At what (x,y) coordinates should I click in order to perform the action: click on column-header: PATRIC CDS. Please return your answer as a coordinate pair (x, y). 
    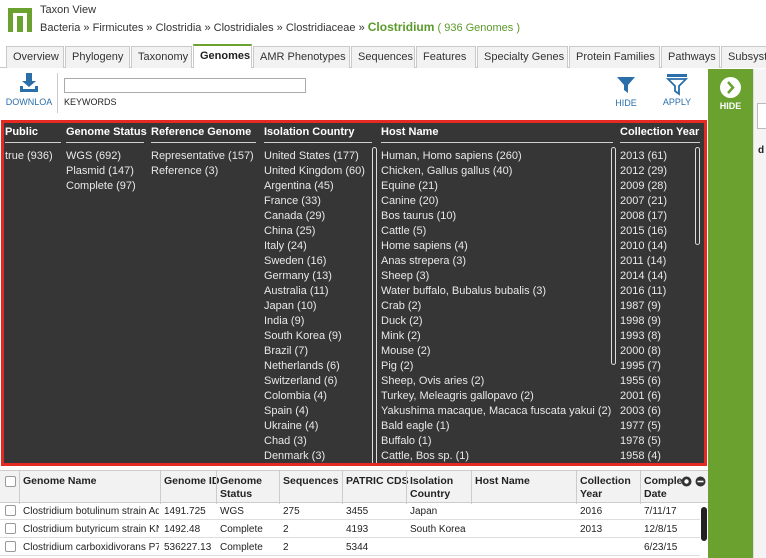
    Looking at the image, I should click on (377, 481).